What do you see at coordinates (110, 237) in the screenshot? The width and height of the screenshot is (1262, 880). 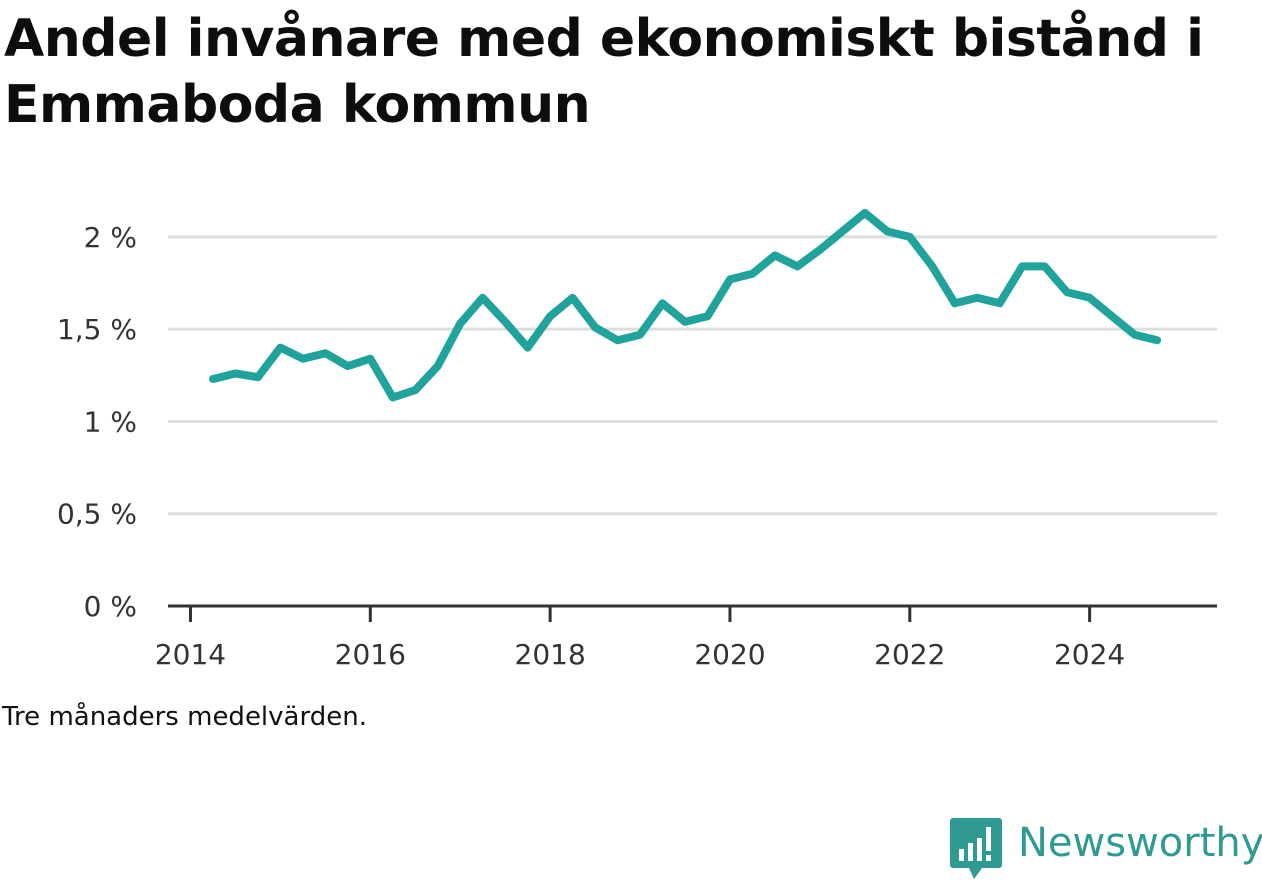 I see `y-tick-label: 2 %` at bounding box center [110, 237].